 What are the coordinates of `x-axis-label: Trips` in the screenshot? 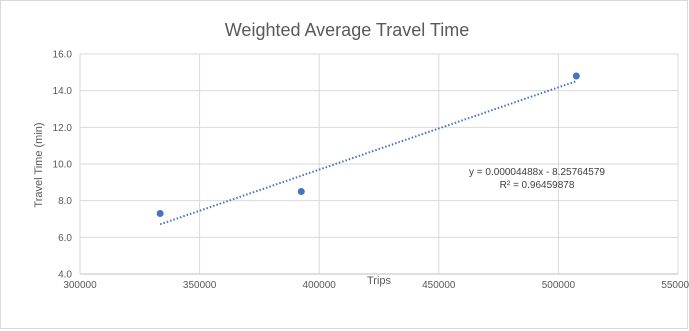 It's located at (379, 281).